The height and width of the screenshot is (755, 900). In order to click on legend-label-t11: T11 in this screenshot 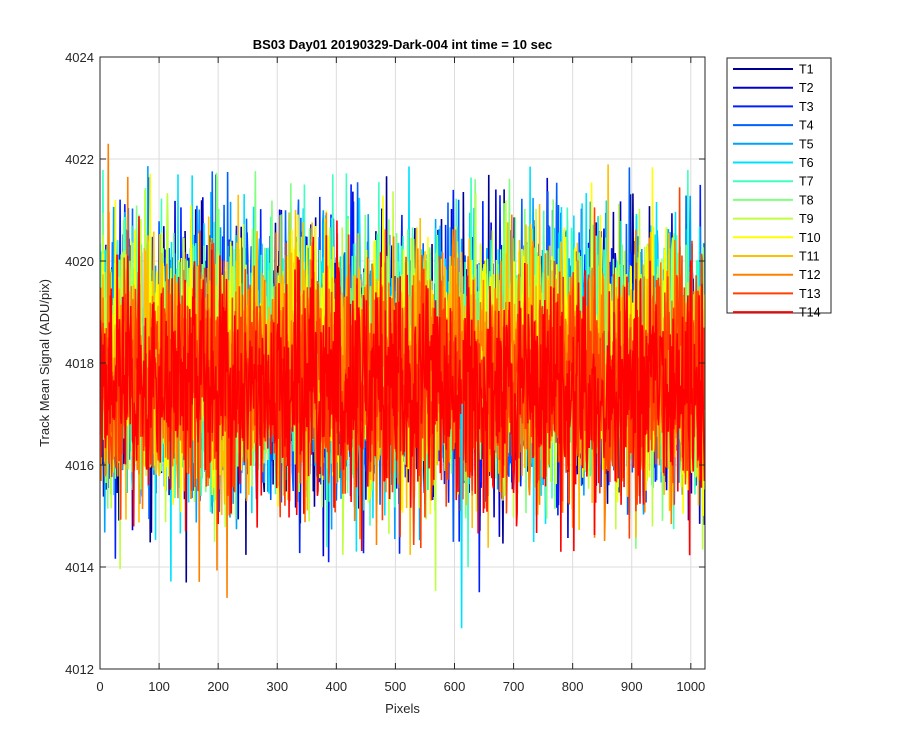, I will do `click(809, 257)`.